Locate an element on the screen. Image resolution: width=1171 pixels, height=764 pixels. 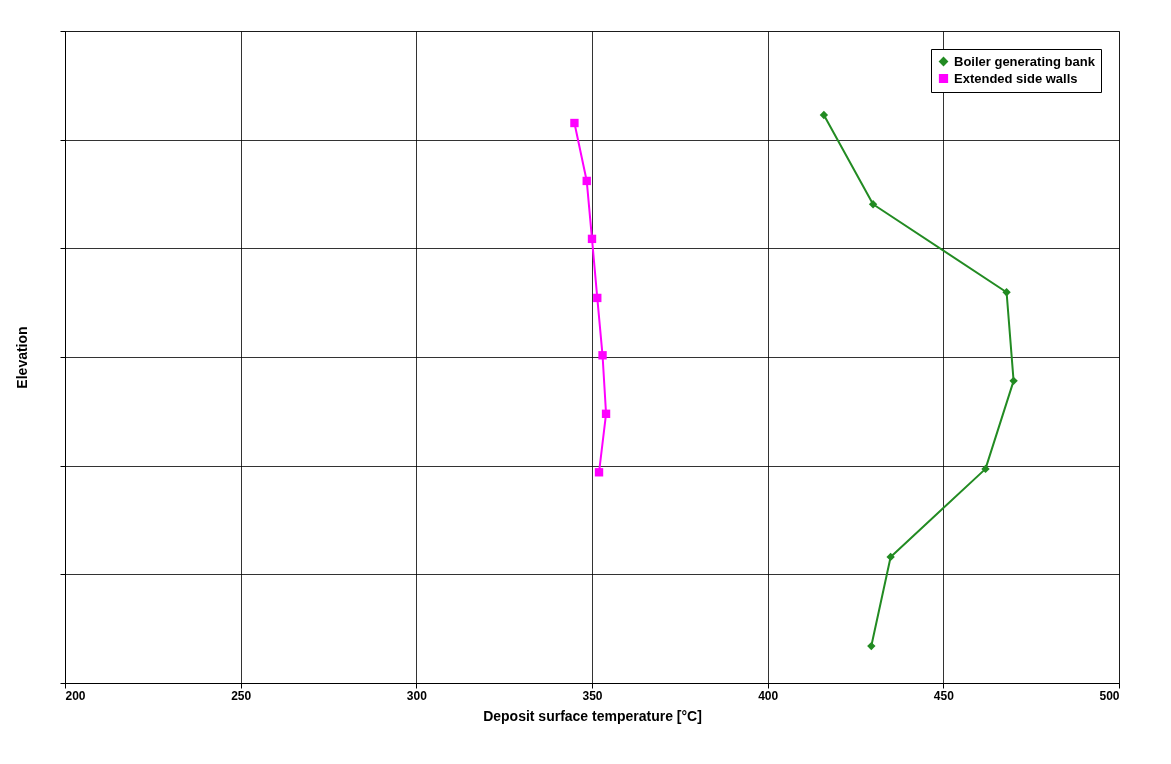
x-tick-label: 400 is located at coordinates (768, 695).